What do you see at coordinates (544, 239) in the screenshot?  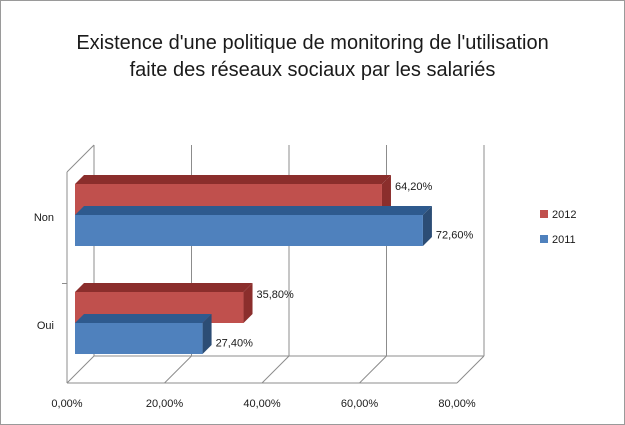 I see `legend-swatch-2011` at bounding box center [544, 239].